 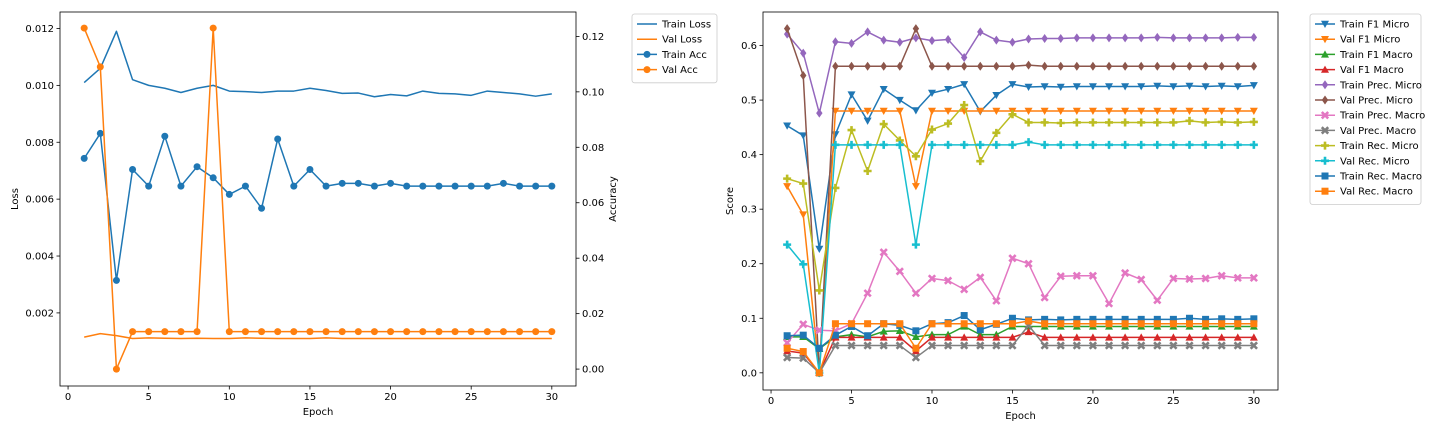 I want to click on legend-item-val-f1-macro: Val F1 Macro, so click(x=1359, y=70).